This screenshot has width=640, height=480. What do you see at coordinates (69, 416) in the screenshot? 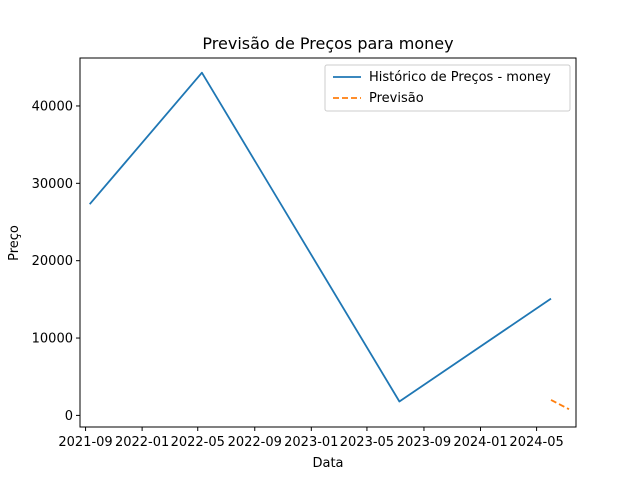
I see `y-tick-label: 0` at bounding box center [69, 416].